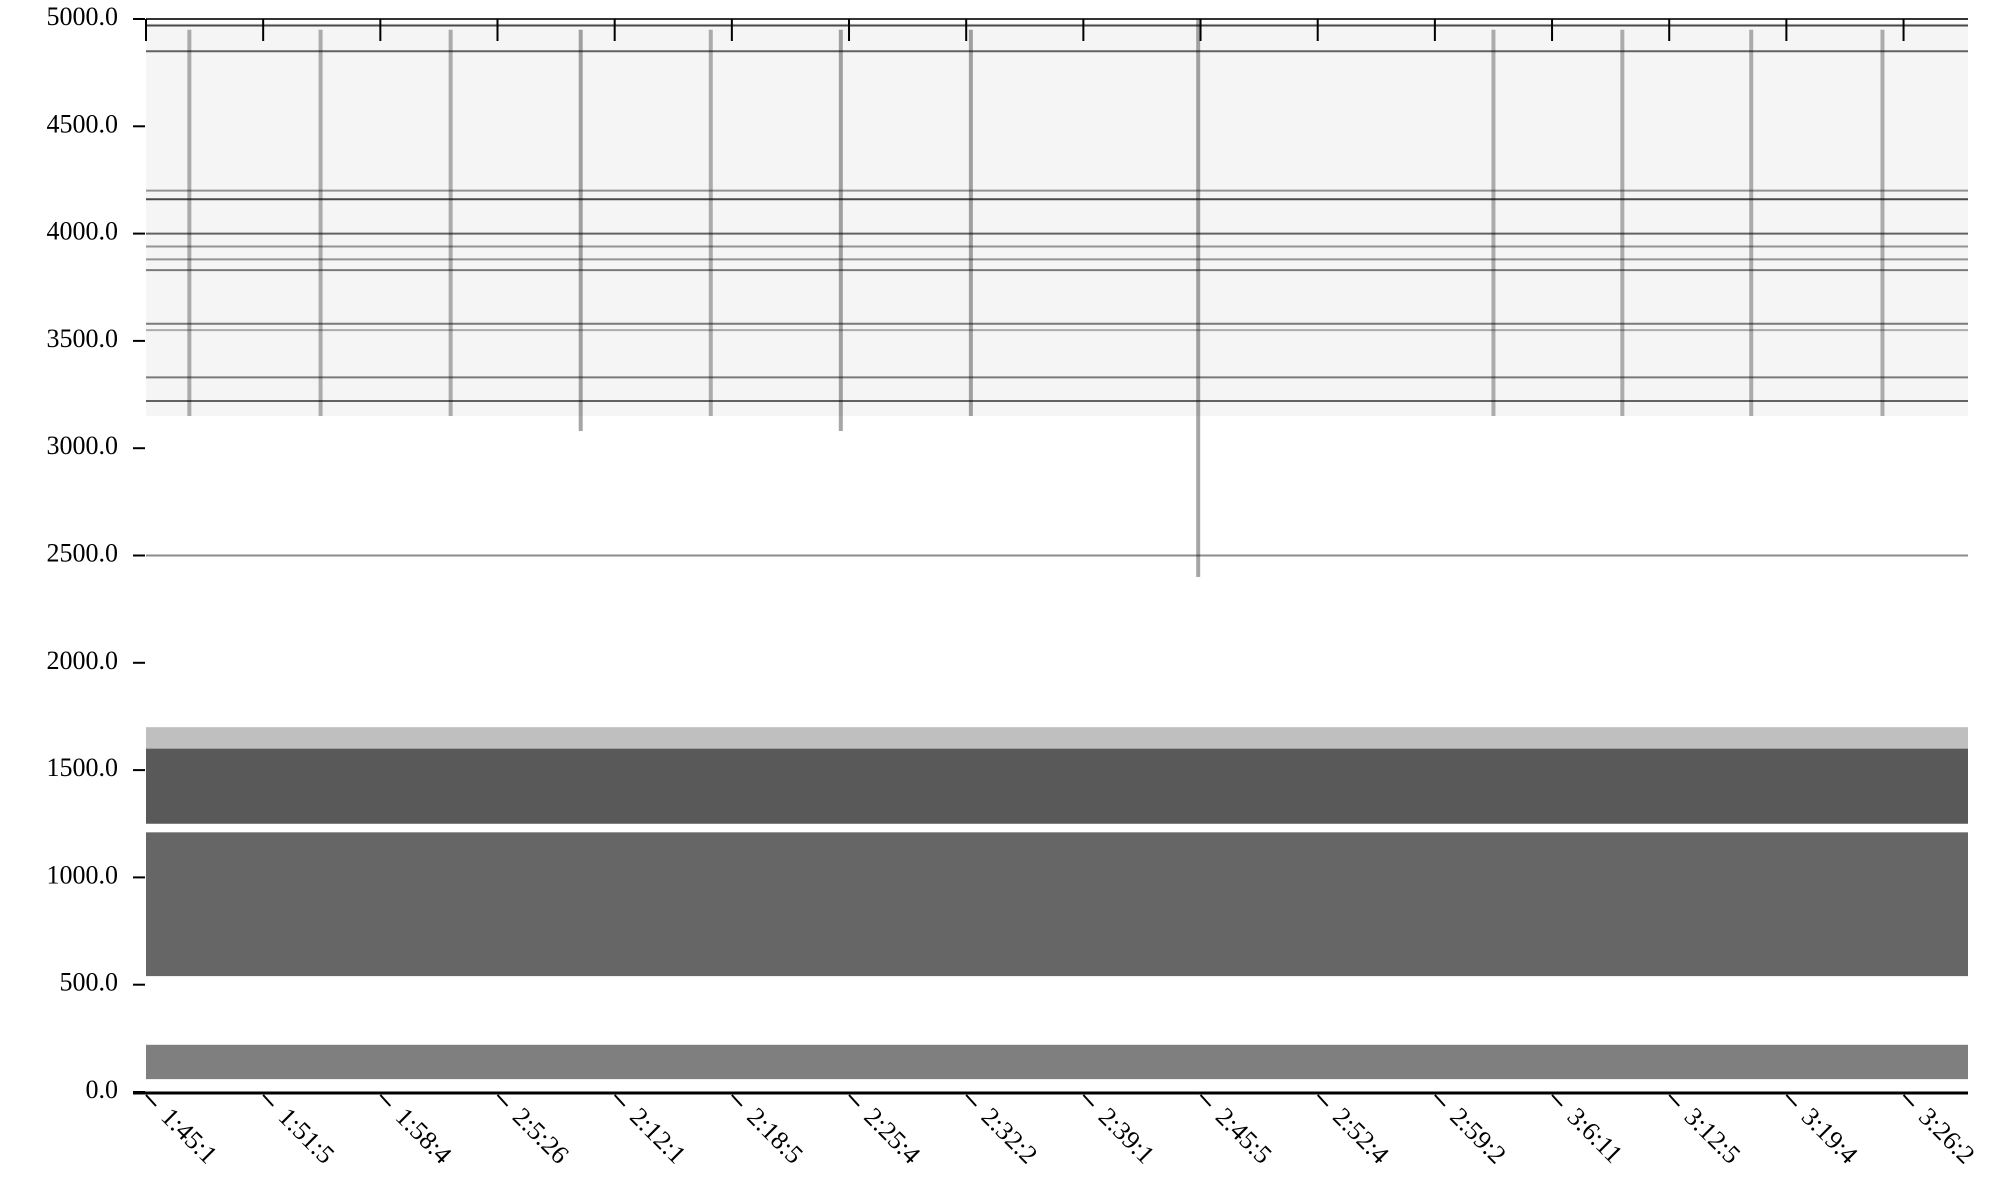 This screenshot has width=2009, height=1177. I want to click on y-tick-label: 4000.0, so click(83, 231).